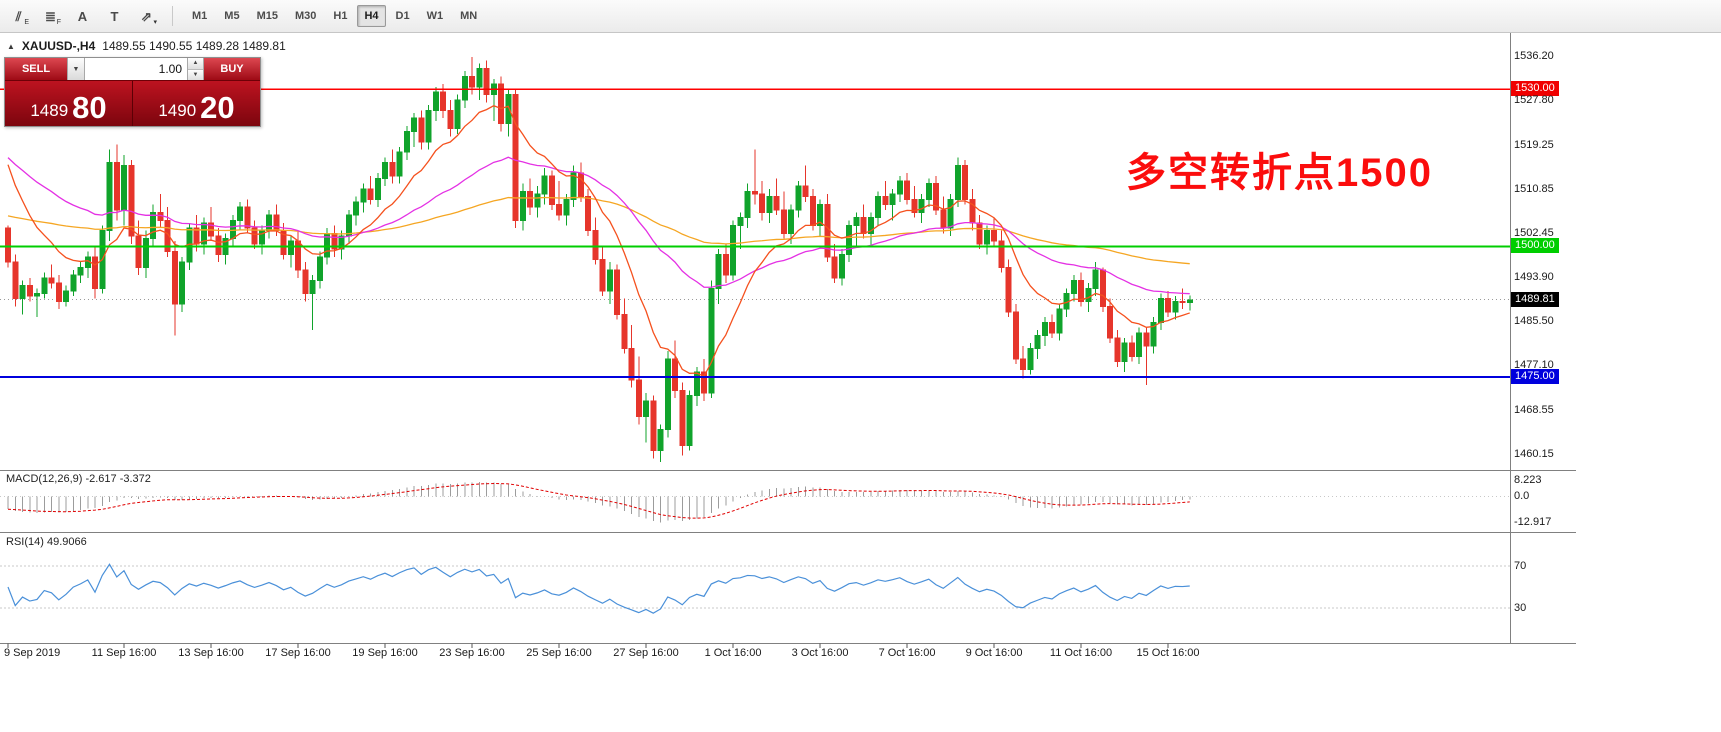 This screenshot has height=732, width=1721. I want to click on volume-spinner: ▲ ▼, so click(195, 69).